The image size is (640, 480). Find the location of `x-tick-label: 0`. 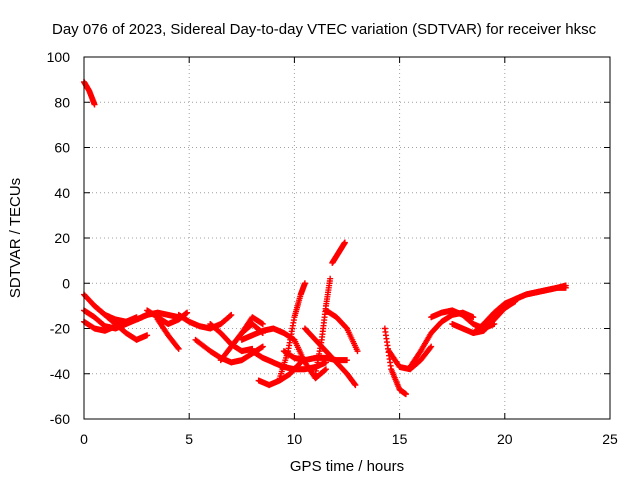

x-tick-label: 0 is located at coordinates (84, 439).